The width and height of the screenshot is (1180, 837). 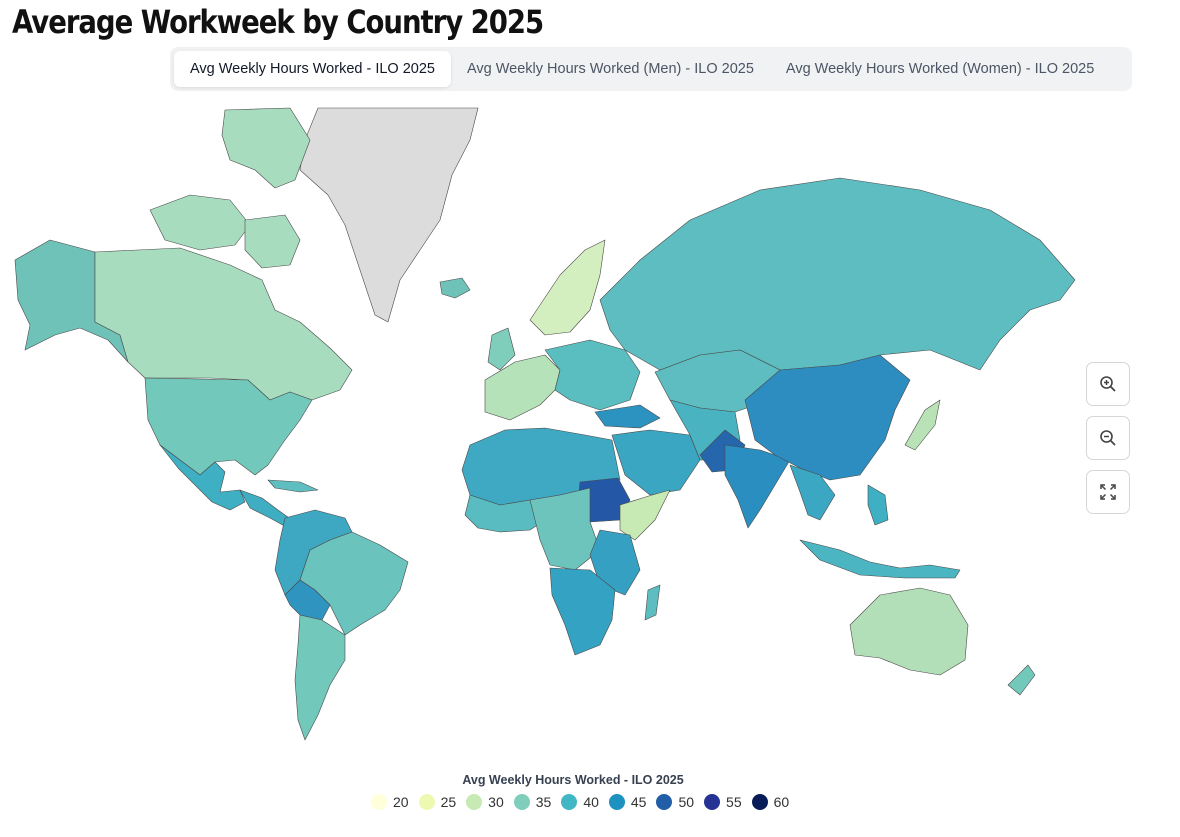 What do you see at coordinates (922, 425) in the screenshot?
I see `region-japan` at bounding box center [922, 425].